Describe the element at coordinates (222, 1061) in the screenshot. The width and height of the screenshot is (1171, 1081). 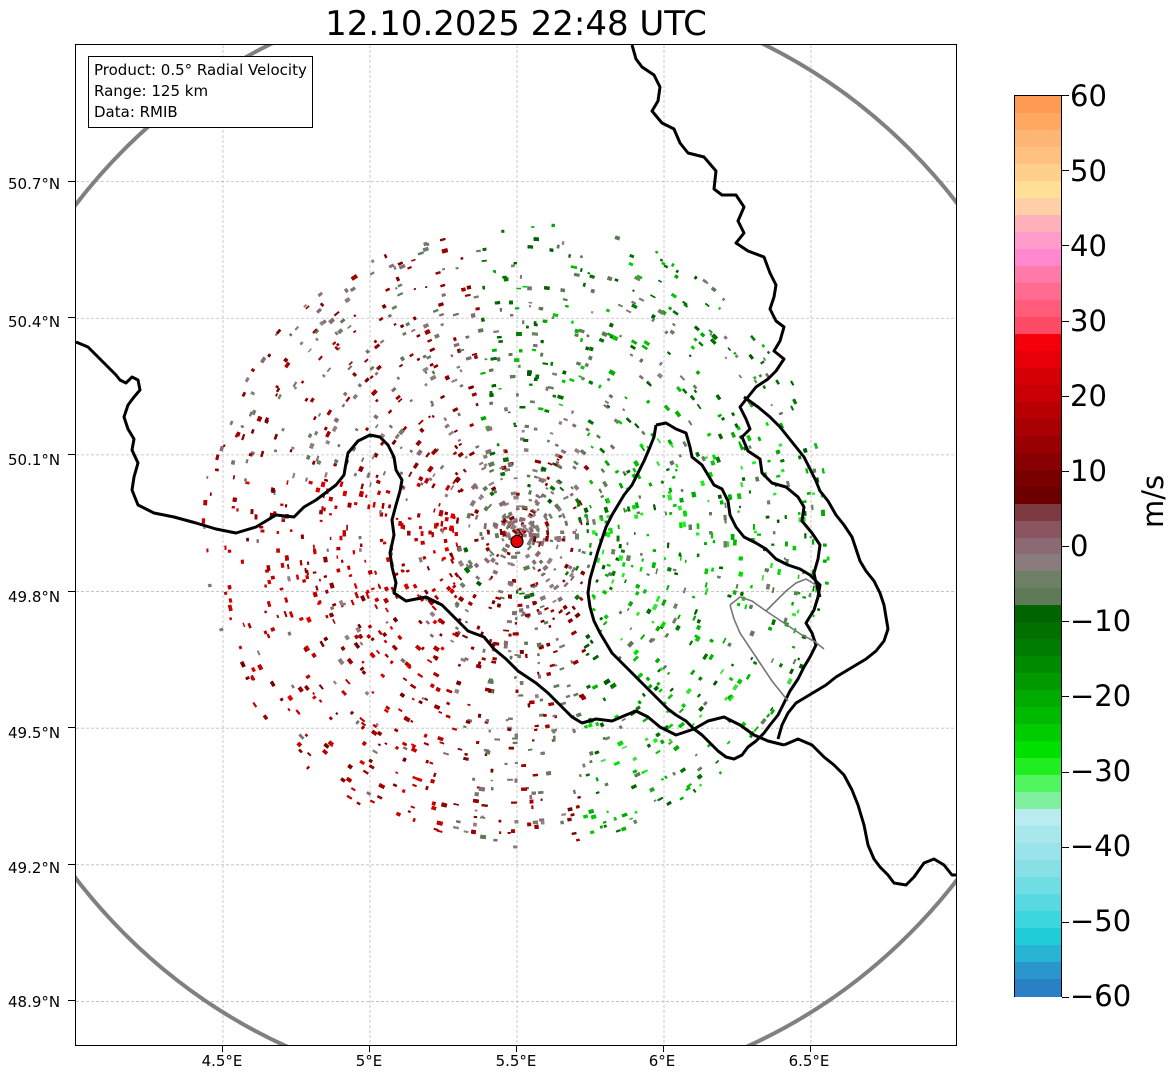
I see `x-tick-label: 4.5°E` at that location.